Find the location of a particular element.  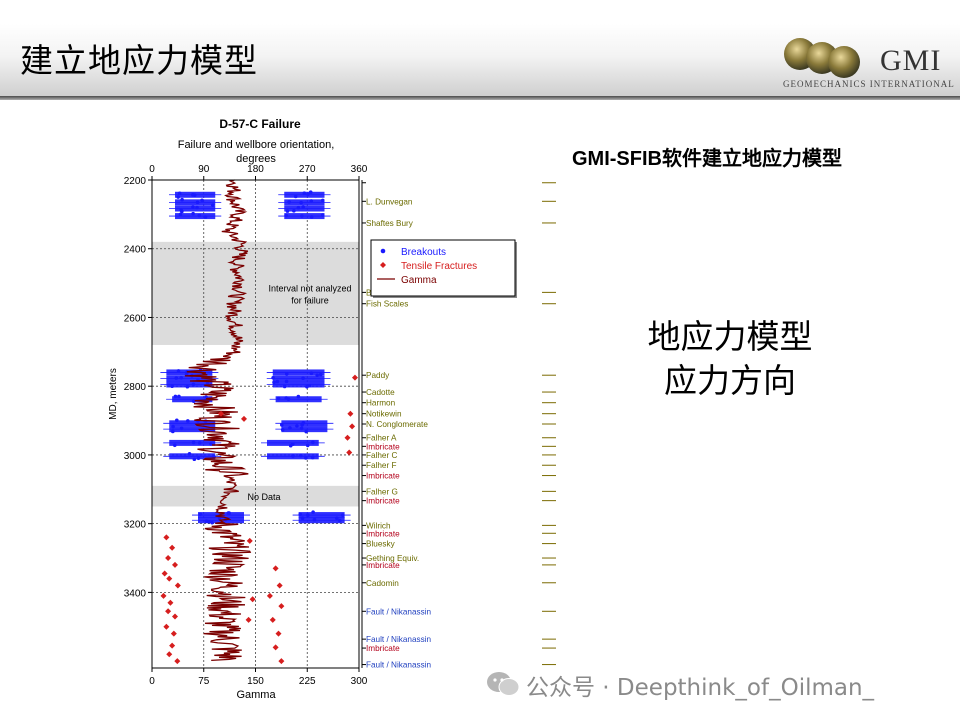

bottom-tick-label: 300 is located at coordinates (359, 681).